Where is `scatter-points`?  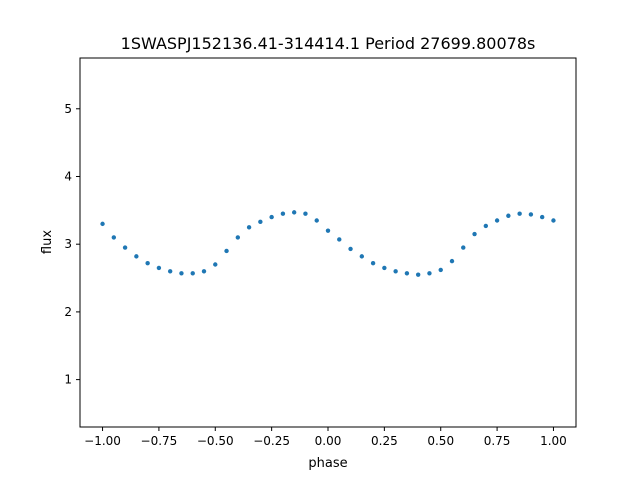 scatter-points is located at coordinates (328, 243).